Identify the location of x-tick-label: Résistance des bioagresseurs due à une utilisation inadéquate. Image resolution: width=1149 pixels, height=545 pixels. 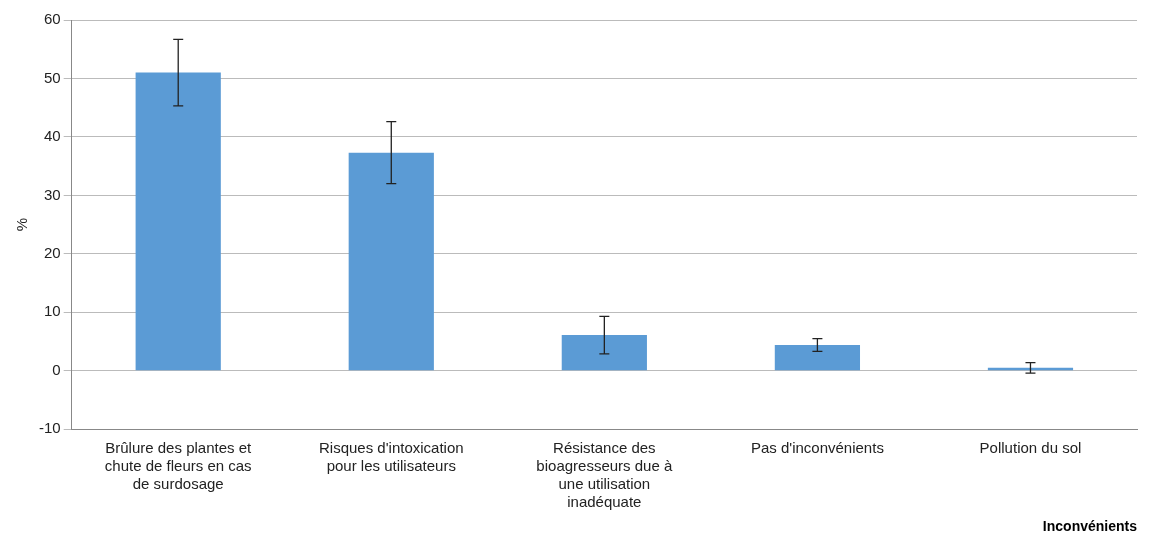
(604, 475).